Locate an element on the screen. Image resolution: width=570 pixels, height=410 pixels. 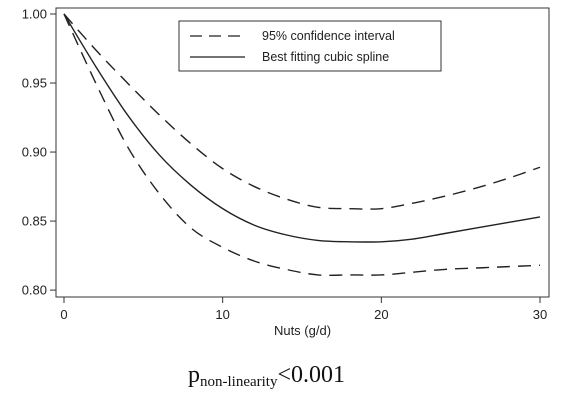
y-tick-label: 1.00 is located at coordinates (34, 14).